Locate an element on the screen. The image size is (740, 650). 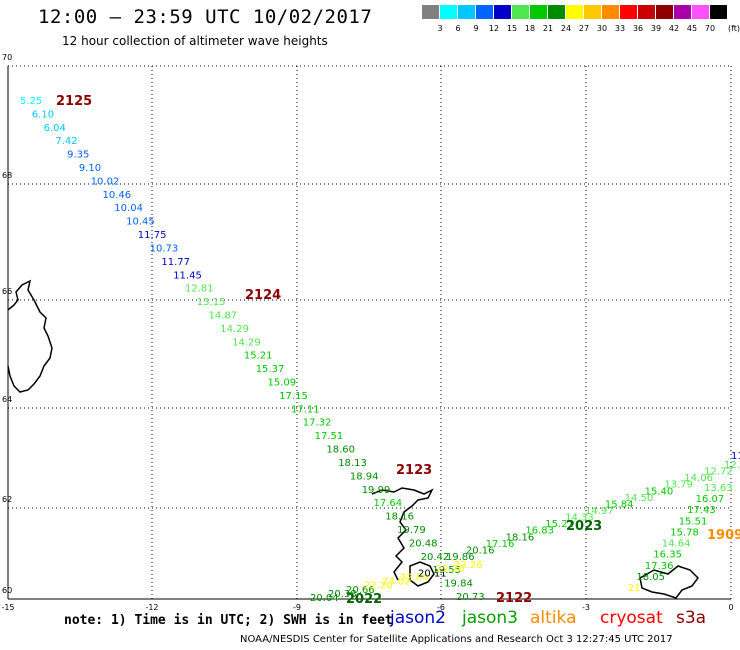
wave-height-label: 18.60 is located at coordinates (340, 450).